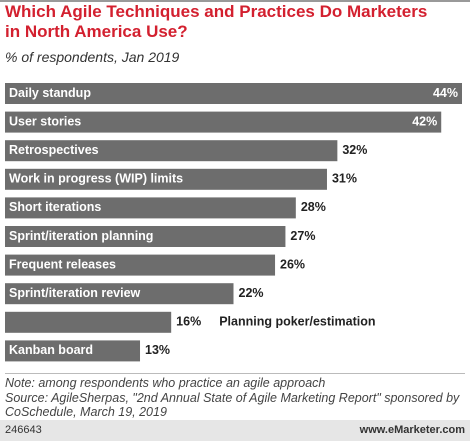  What do you see at coordinates (92, 57) in the screenshot?
I see `chart-subtitle: % of respondents, Jan 2019` at bounding box center [92, 57].